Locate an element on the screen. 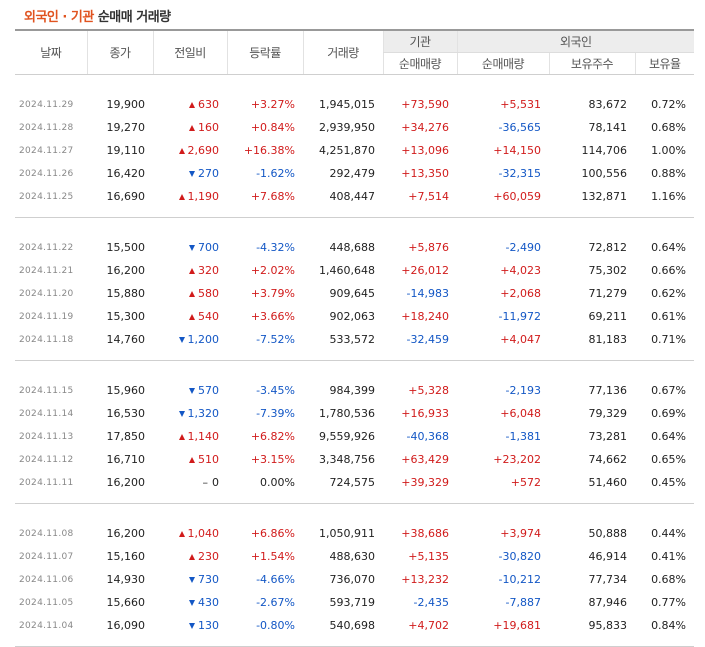 Image resolution: width=705 pixels, height=647 pixels. cell-close: 16,690 is located at coordinates (120, 196).